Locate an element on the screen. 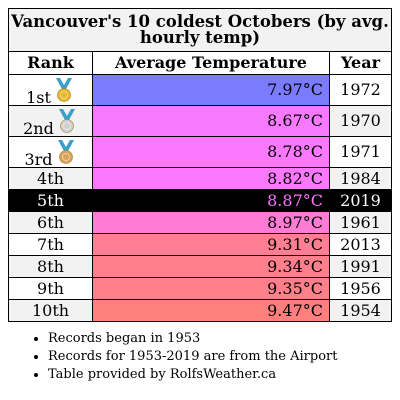 This screenshot has width=400, height=400. rank-label: 4th is located at coordinates (50, 178).